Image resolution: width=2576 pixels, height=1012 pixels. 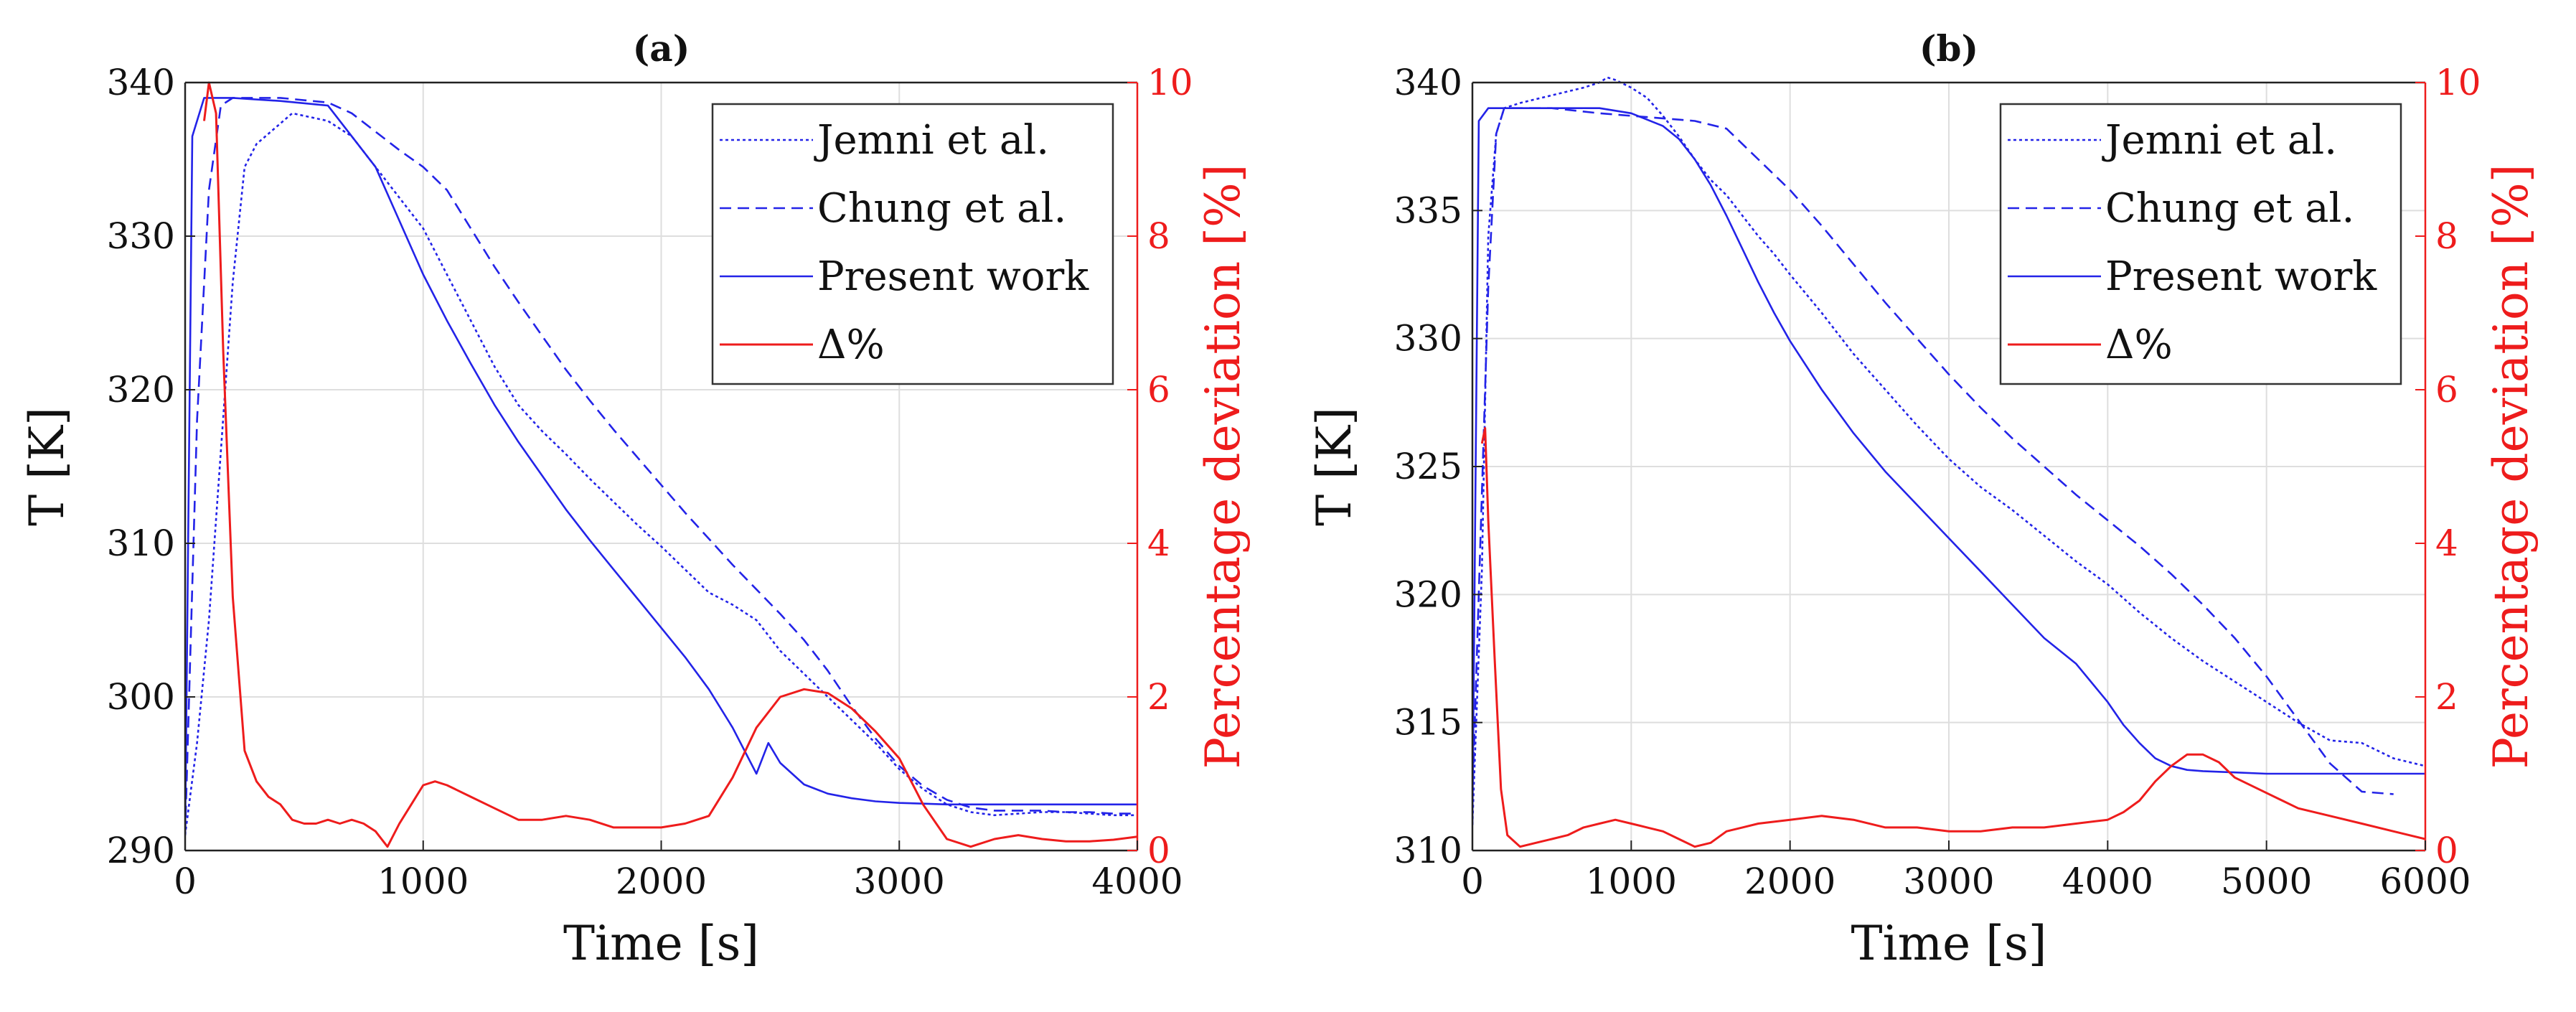 What do you see at coordinates (1428, 467) in the screenshot?
I see `y-tick-label: 325` at bounding box center [1428, 467].